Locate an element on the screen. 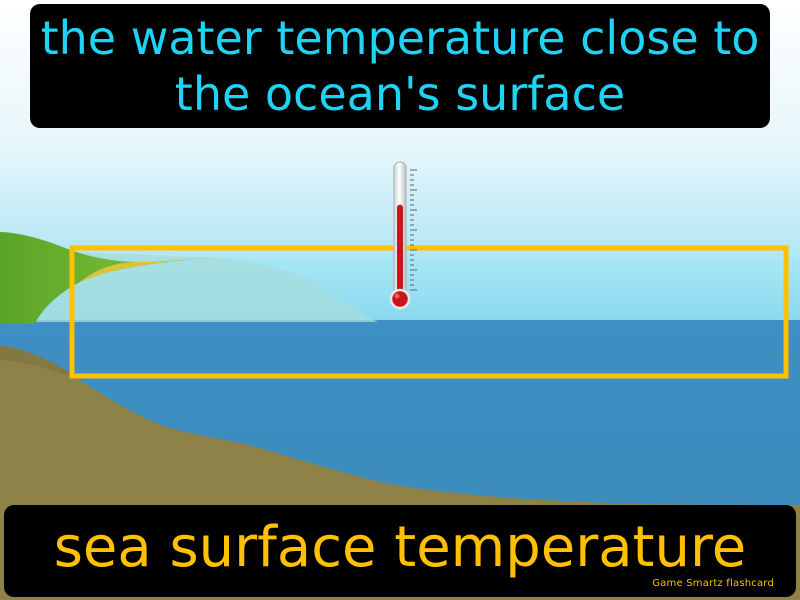 The width and height of the screenshot is (800, 600). term-text: sea surface temperature is located at coordinates (400, 547).